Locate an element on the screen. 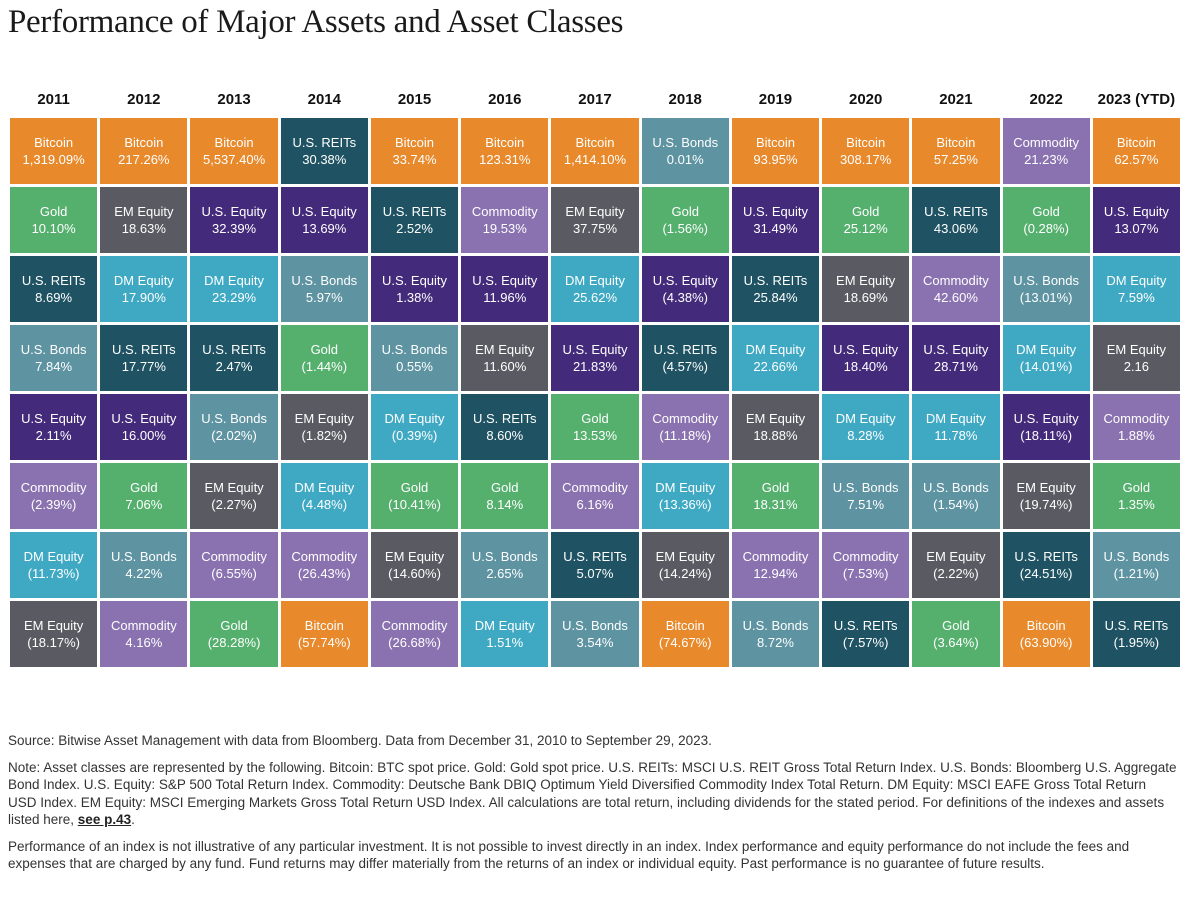 This screenshot has width=1196, height=908. return-value: (13.01%) is located at coordinates (1046, 297).